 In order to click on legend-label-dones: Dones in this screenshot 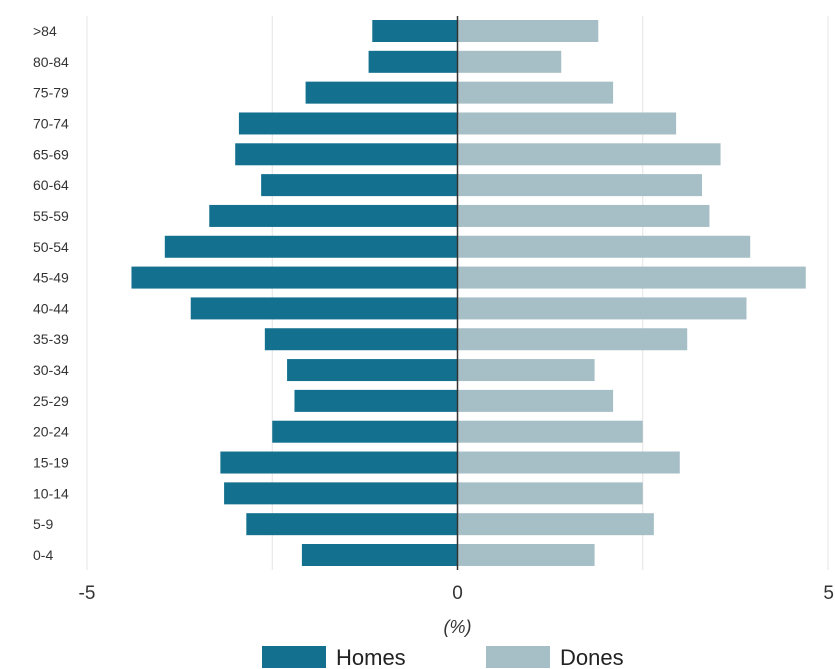, I will do `click(592, 657)`.